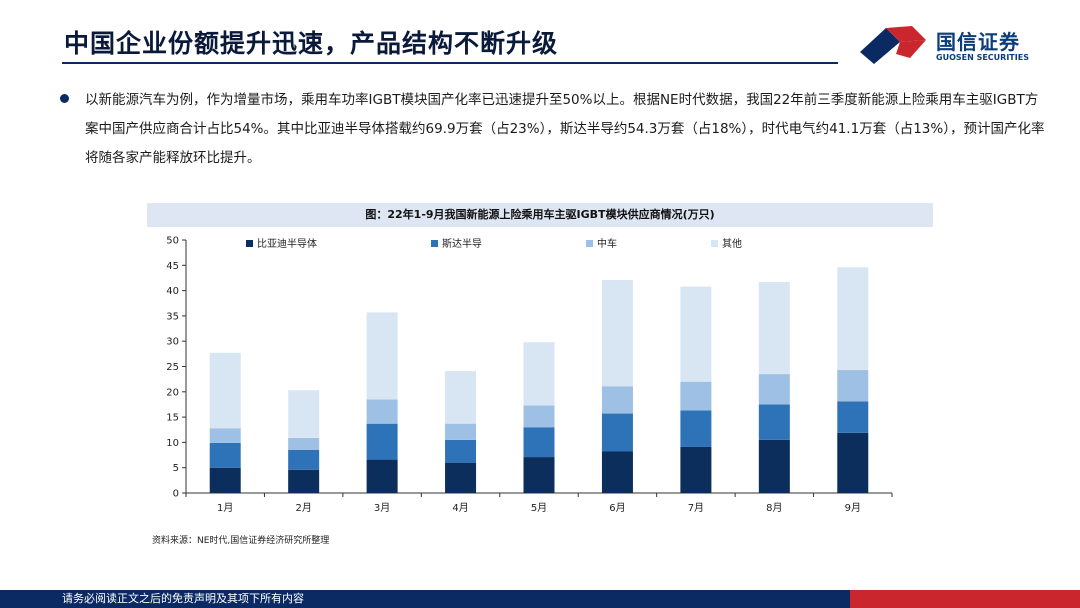 This screenshot has width=1080, height=608. I want to click on legend-label: 斯达半导, so click(462, 243).